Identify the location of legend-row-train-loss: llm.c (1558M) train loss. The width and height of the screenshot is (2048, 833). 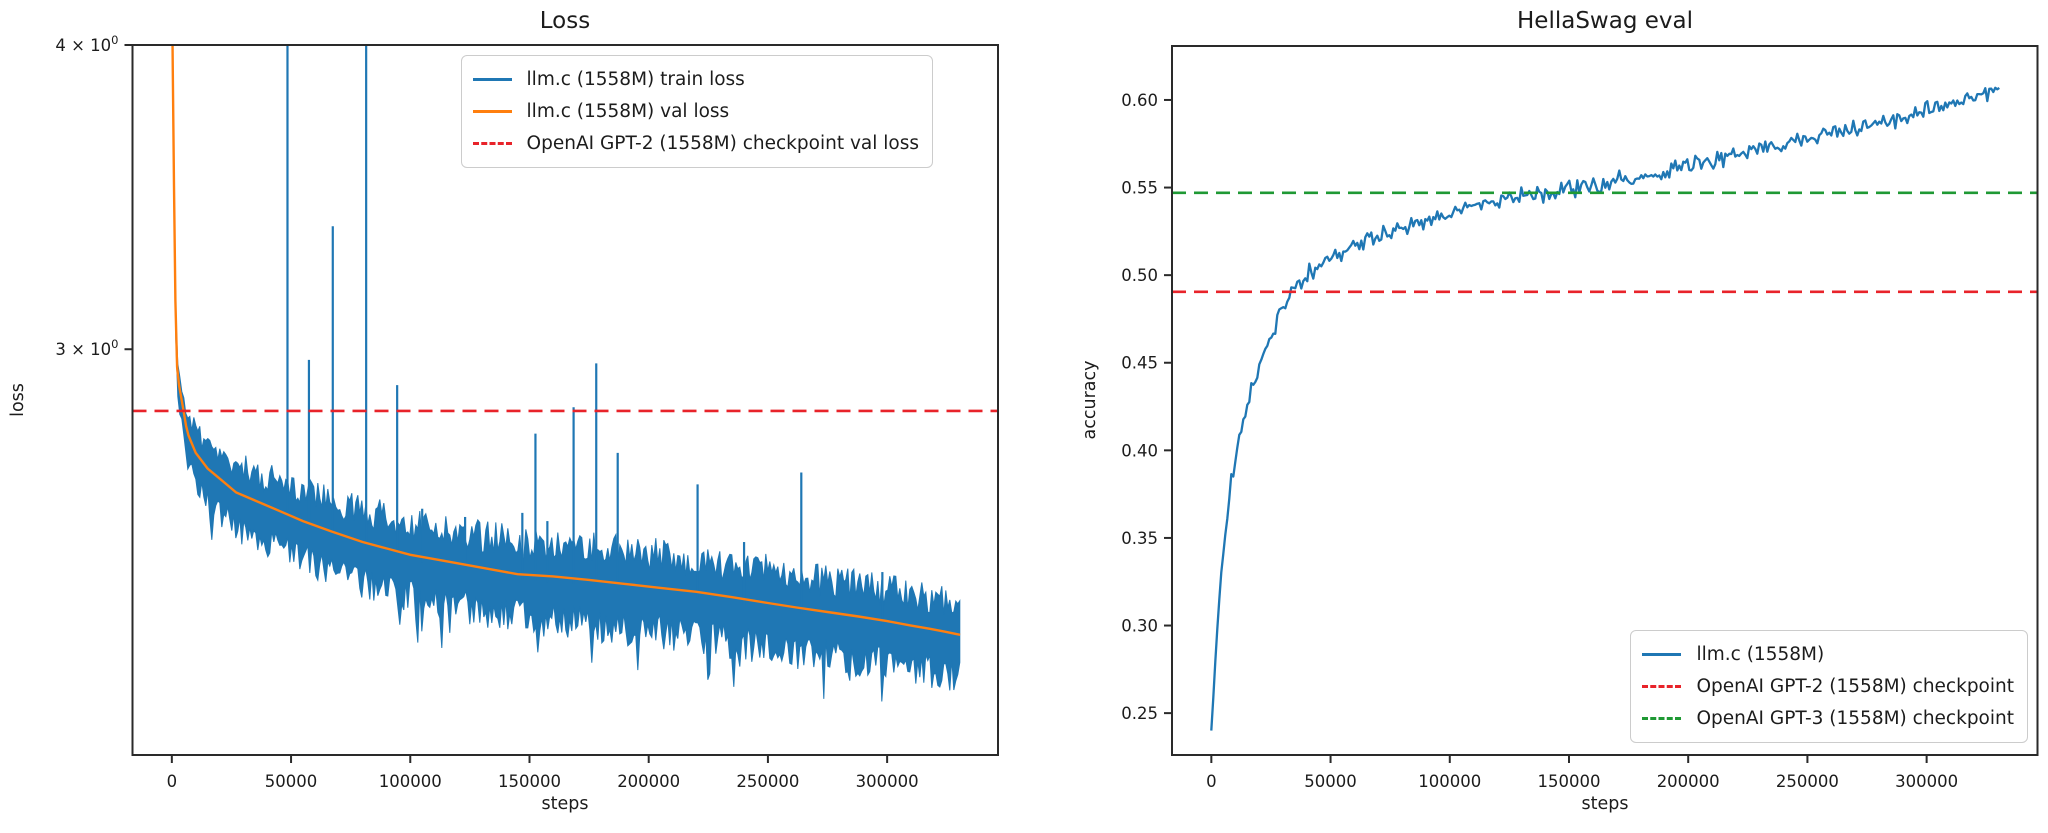
(695, 79).